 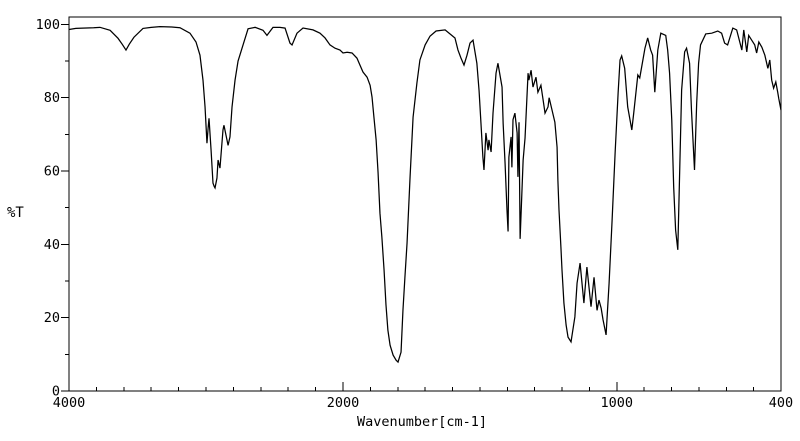 I want to click on x-tick-label: 4000, so click(x=69, y=403).